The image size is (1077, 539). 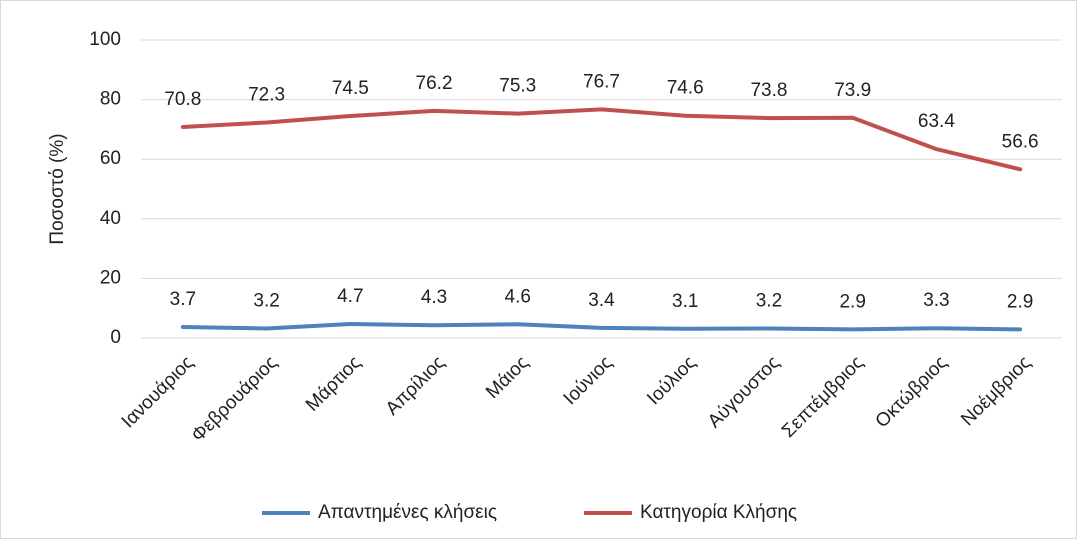 I want to click on data-label: 3.4, so click(x=601, y=300).